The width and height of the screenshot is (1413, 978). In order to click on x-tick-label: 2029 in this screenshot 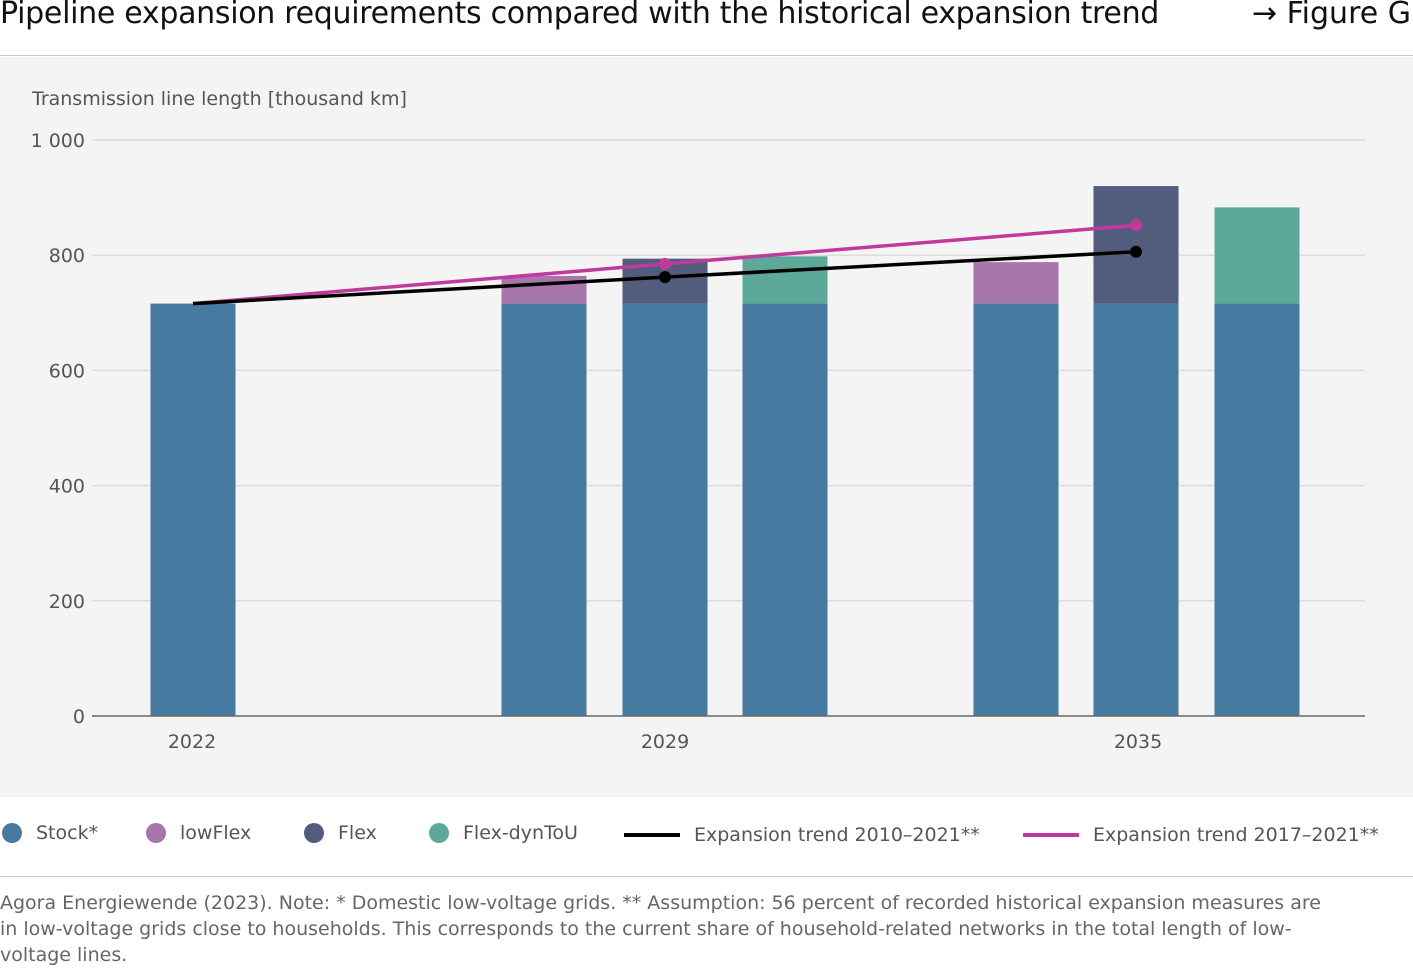, I will do `click(665, 742)`.